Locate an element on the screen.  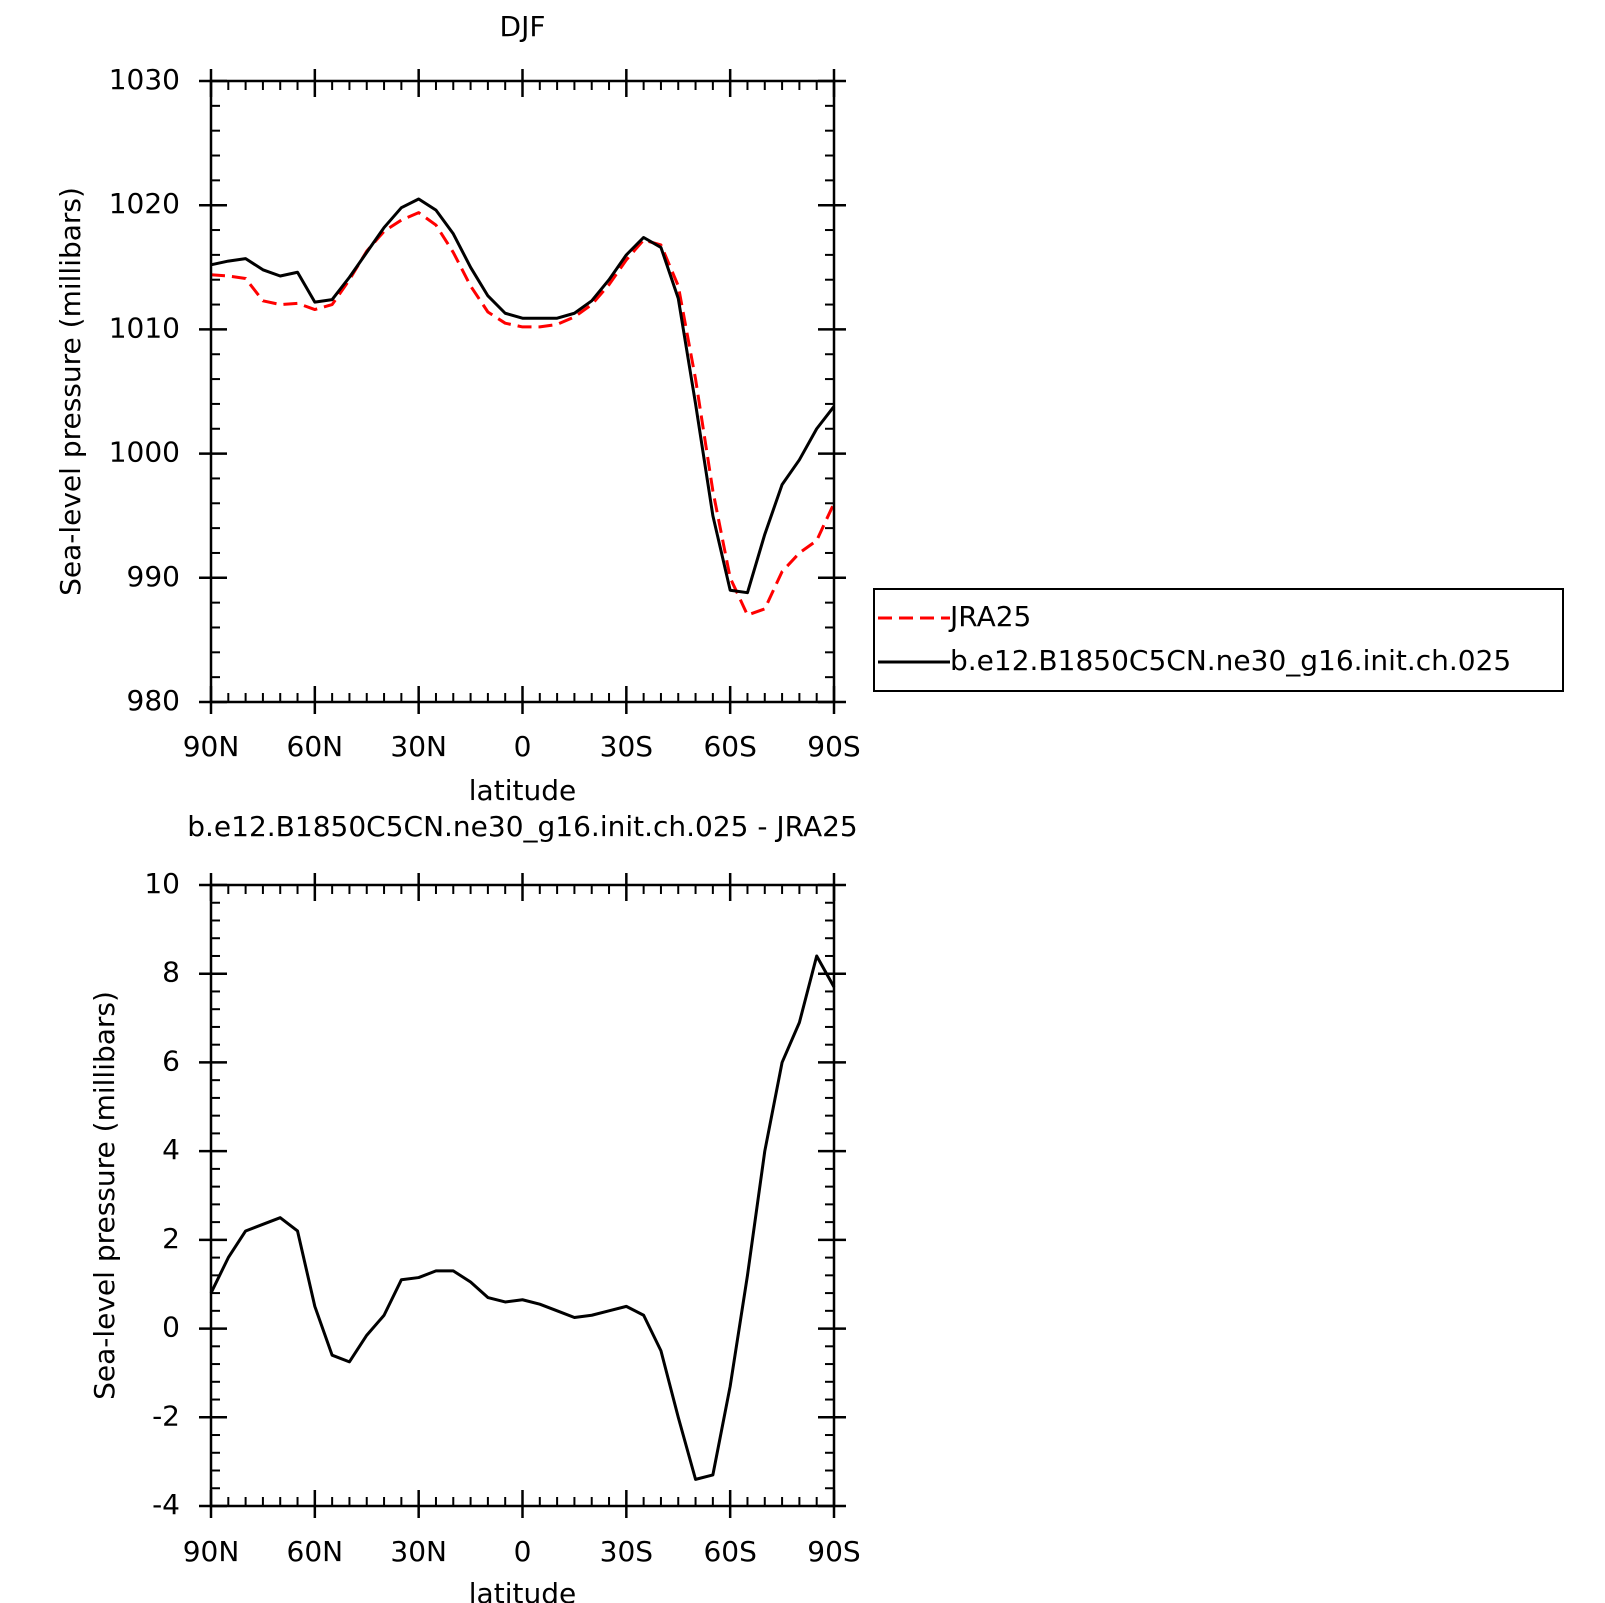
y-tick-label: 1000 is located at coordinates (144, 452).